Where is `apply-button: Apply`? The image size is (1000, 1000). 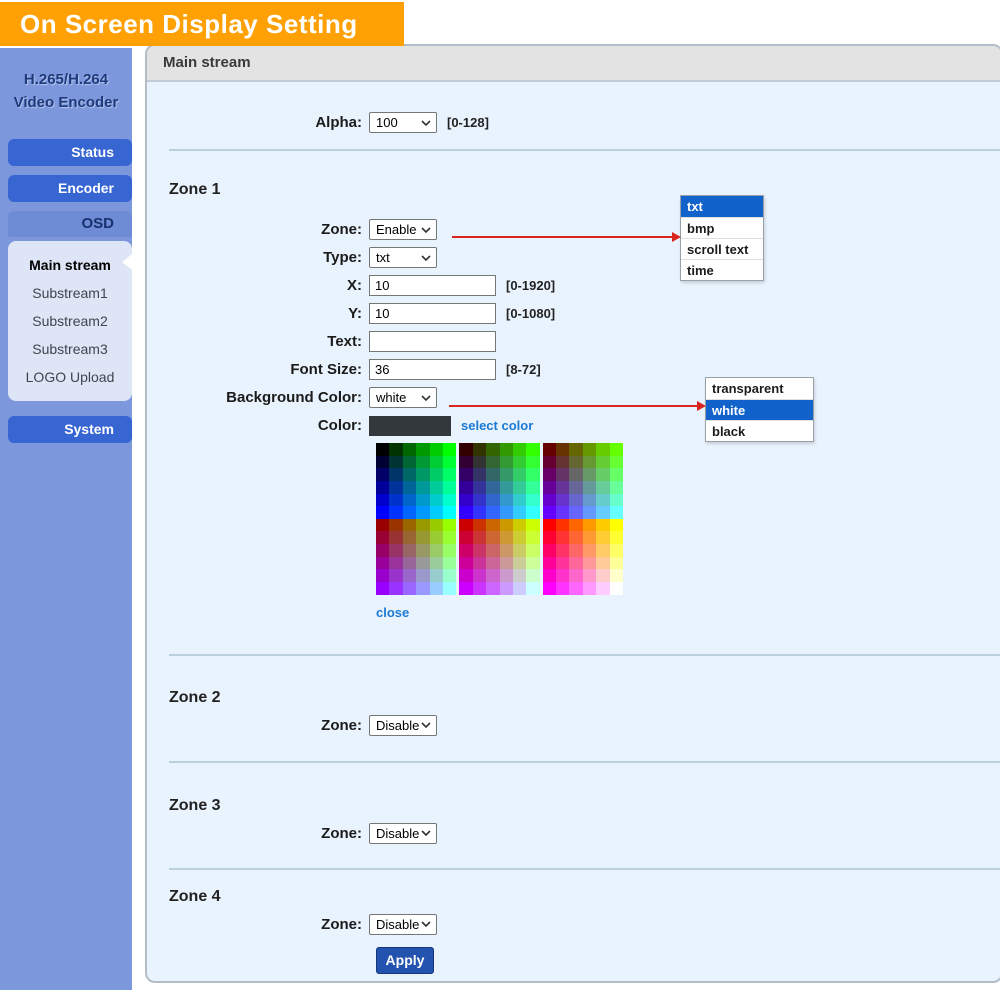 apply-button: Apply is located at coordinates (405, 960).